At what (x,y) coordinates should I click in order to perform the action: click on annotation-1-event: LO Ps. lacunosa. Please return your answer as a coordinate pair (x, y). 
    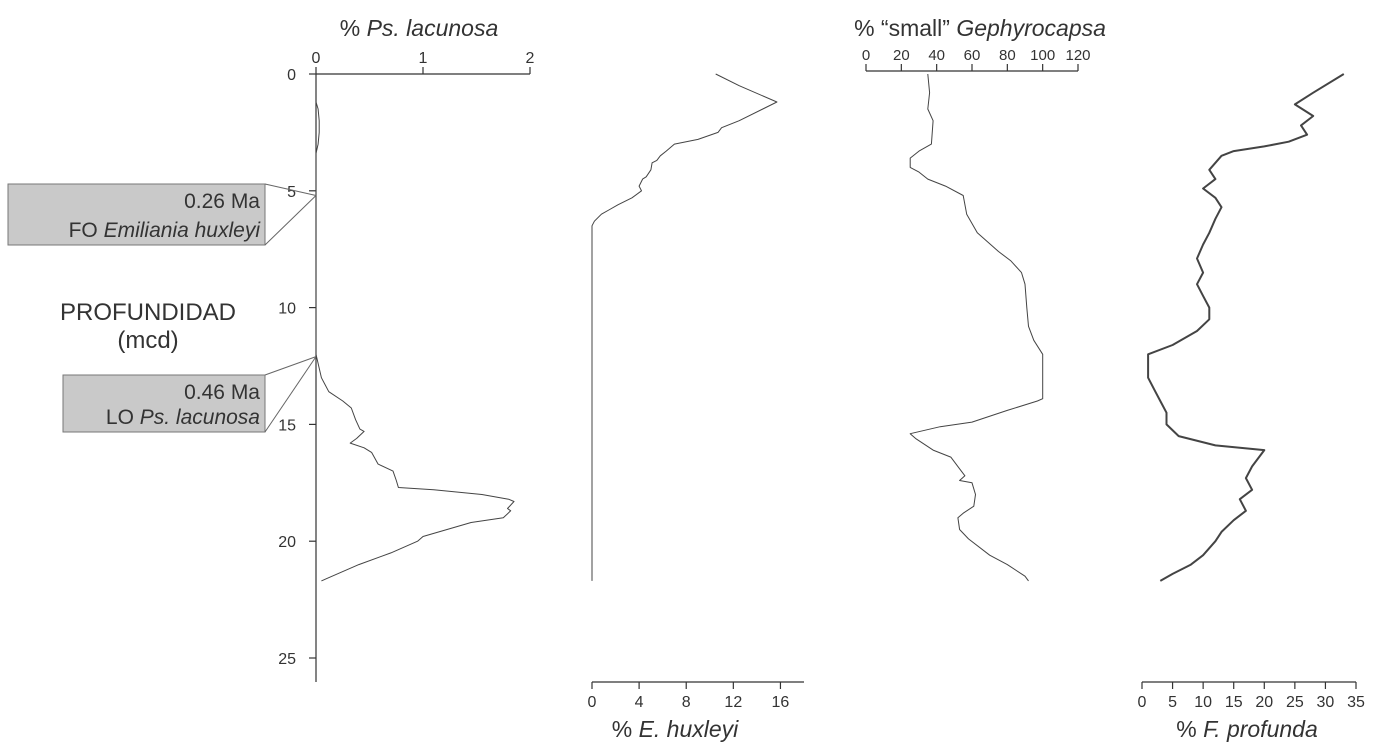
    Looking at the image, I should click on (183, 417).